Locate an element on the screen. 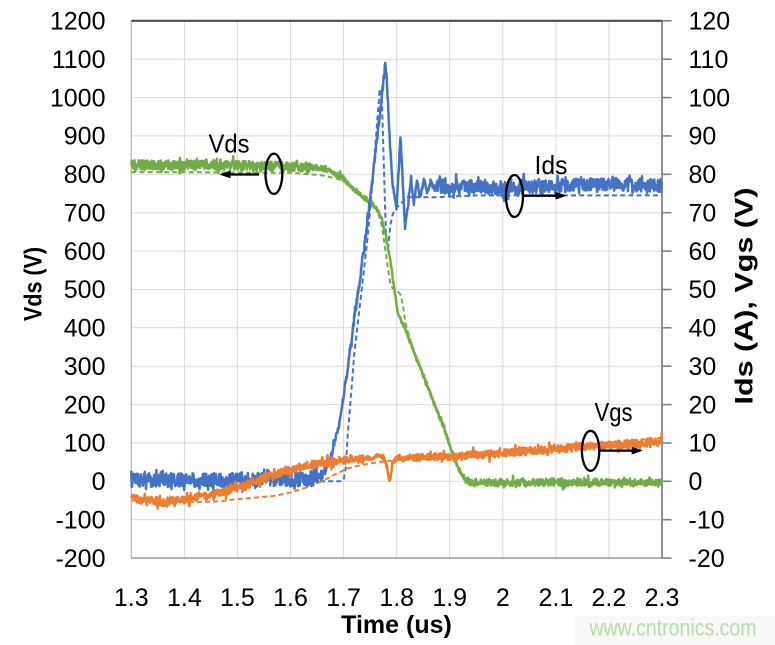  svg-text: -200 is located at coordinates (80, 559).